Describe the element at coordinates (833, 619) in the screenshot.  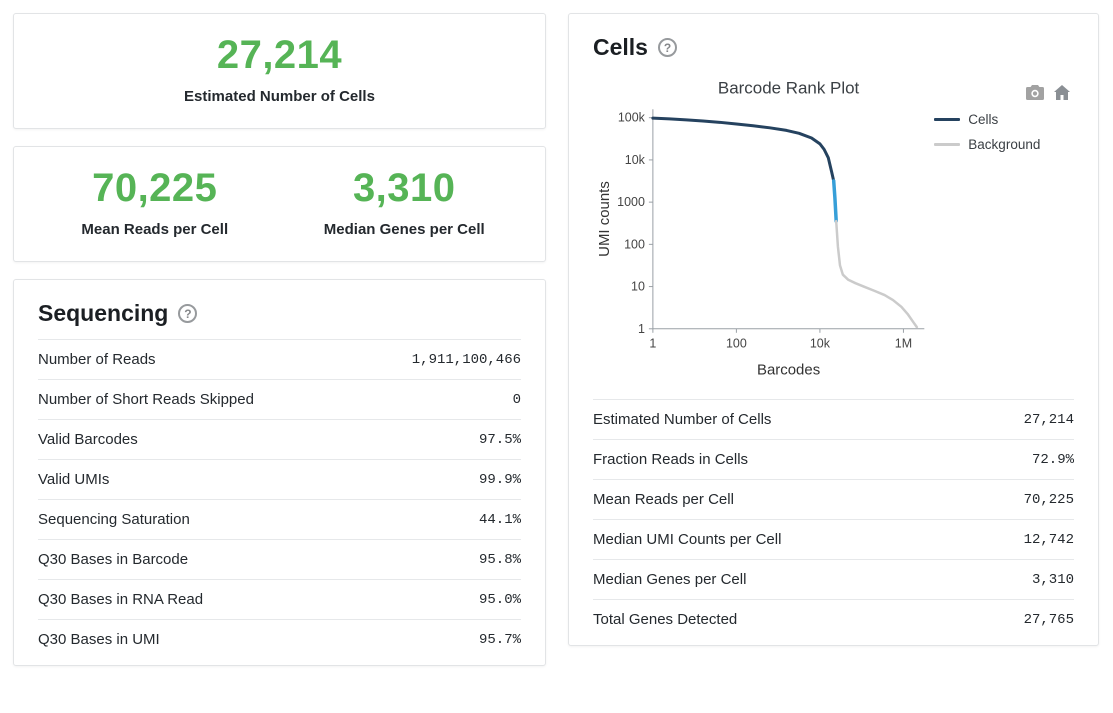
I see `table-row: Total Genes Detected 27,765` at that location.